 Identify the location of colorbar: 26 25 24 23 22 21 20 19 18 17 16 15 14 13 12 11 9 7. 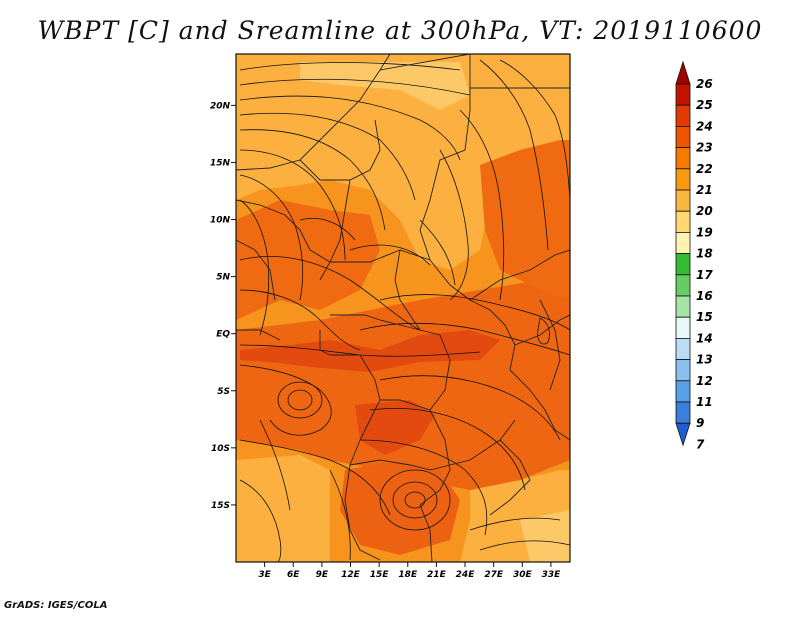
(694, 255).